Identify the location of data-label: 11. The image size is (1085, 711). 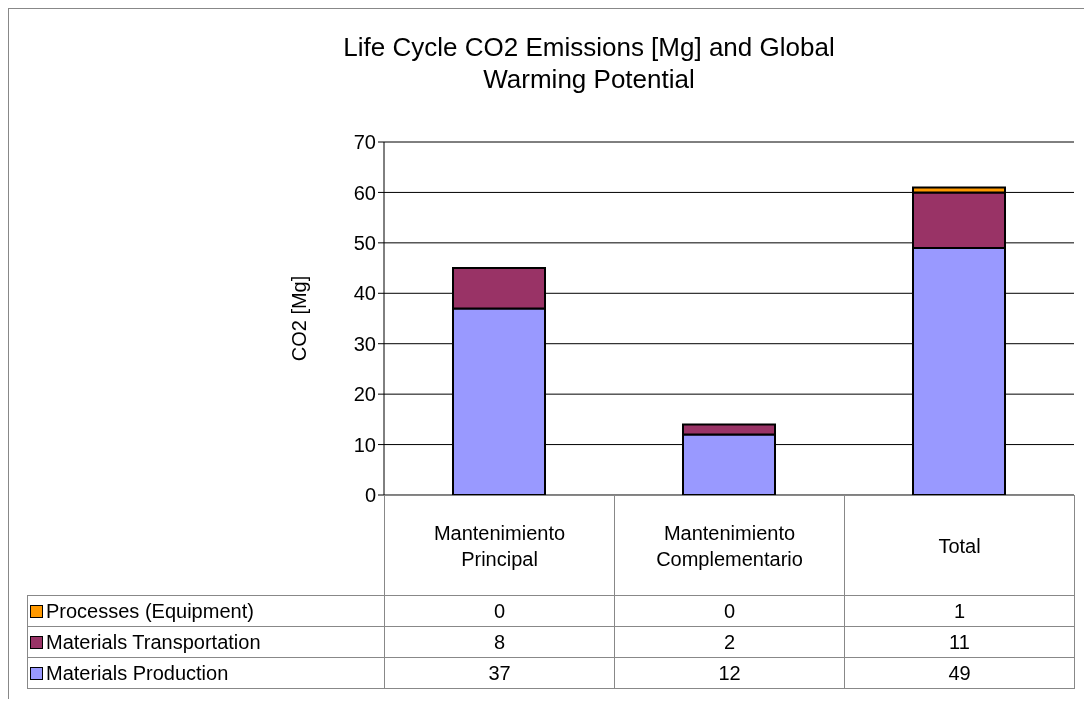
(959, 642).